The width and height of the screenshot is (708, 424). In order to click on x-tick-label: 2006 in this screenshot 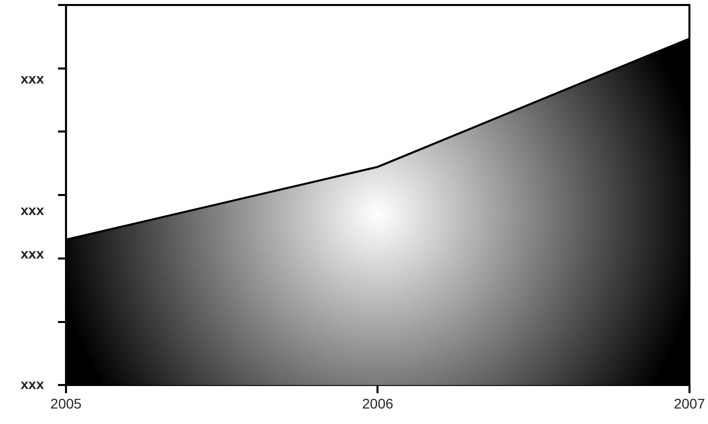, I will do `click(378, 403)`.